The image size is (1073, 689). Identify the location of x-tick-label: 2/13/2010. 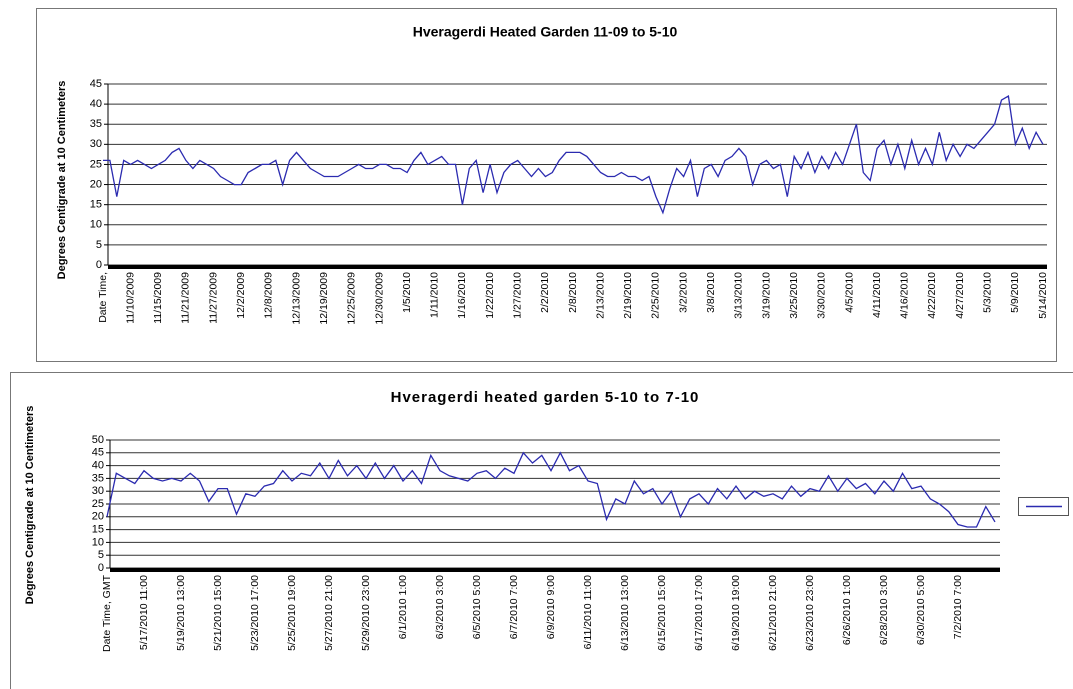
(600, 295).